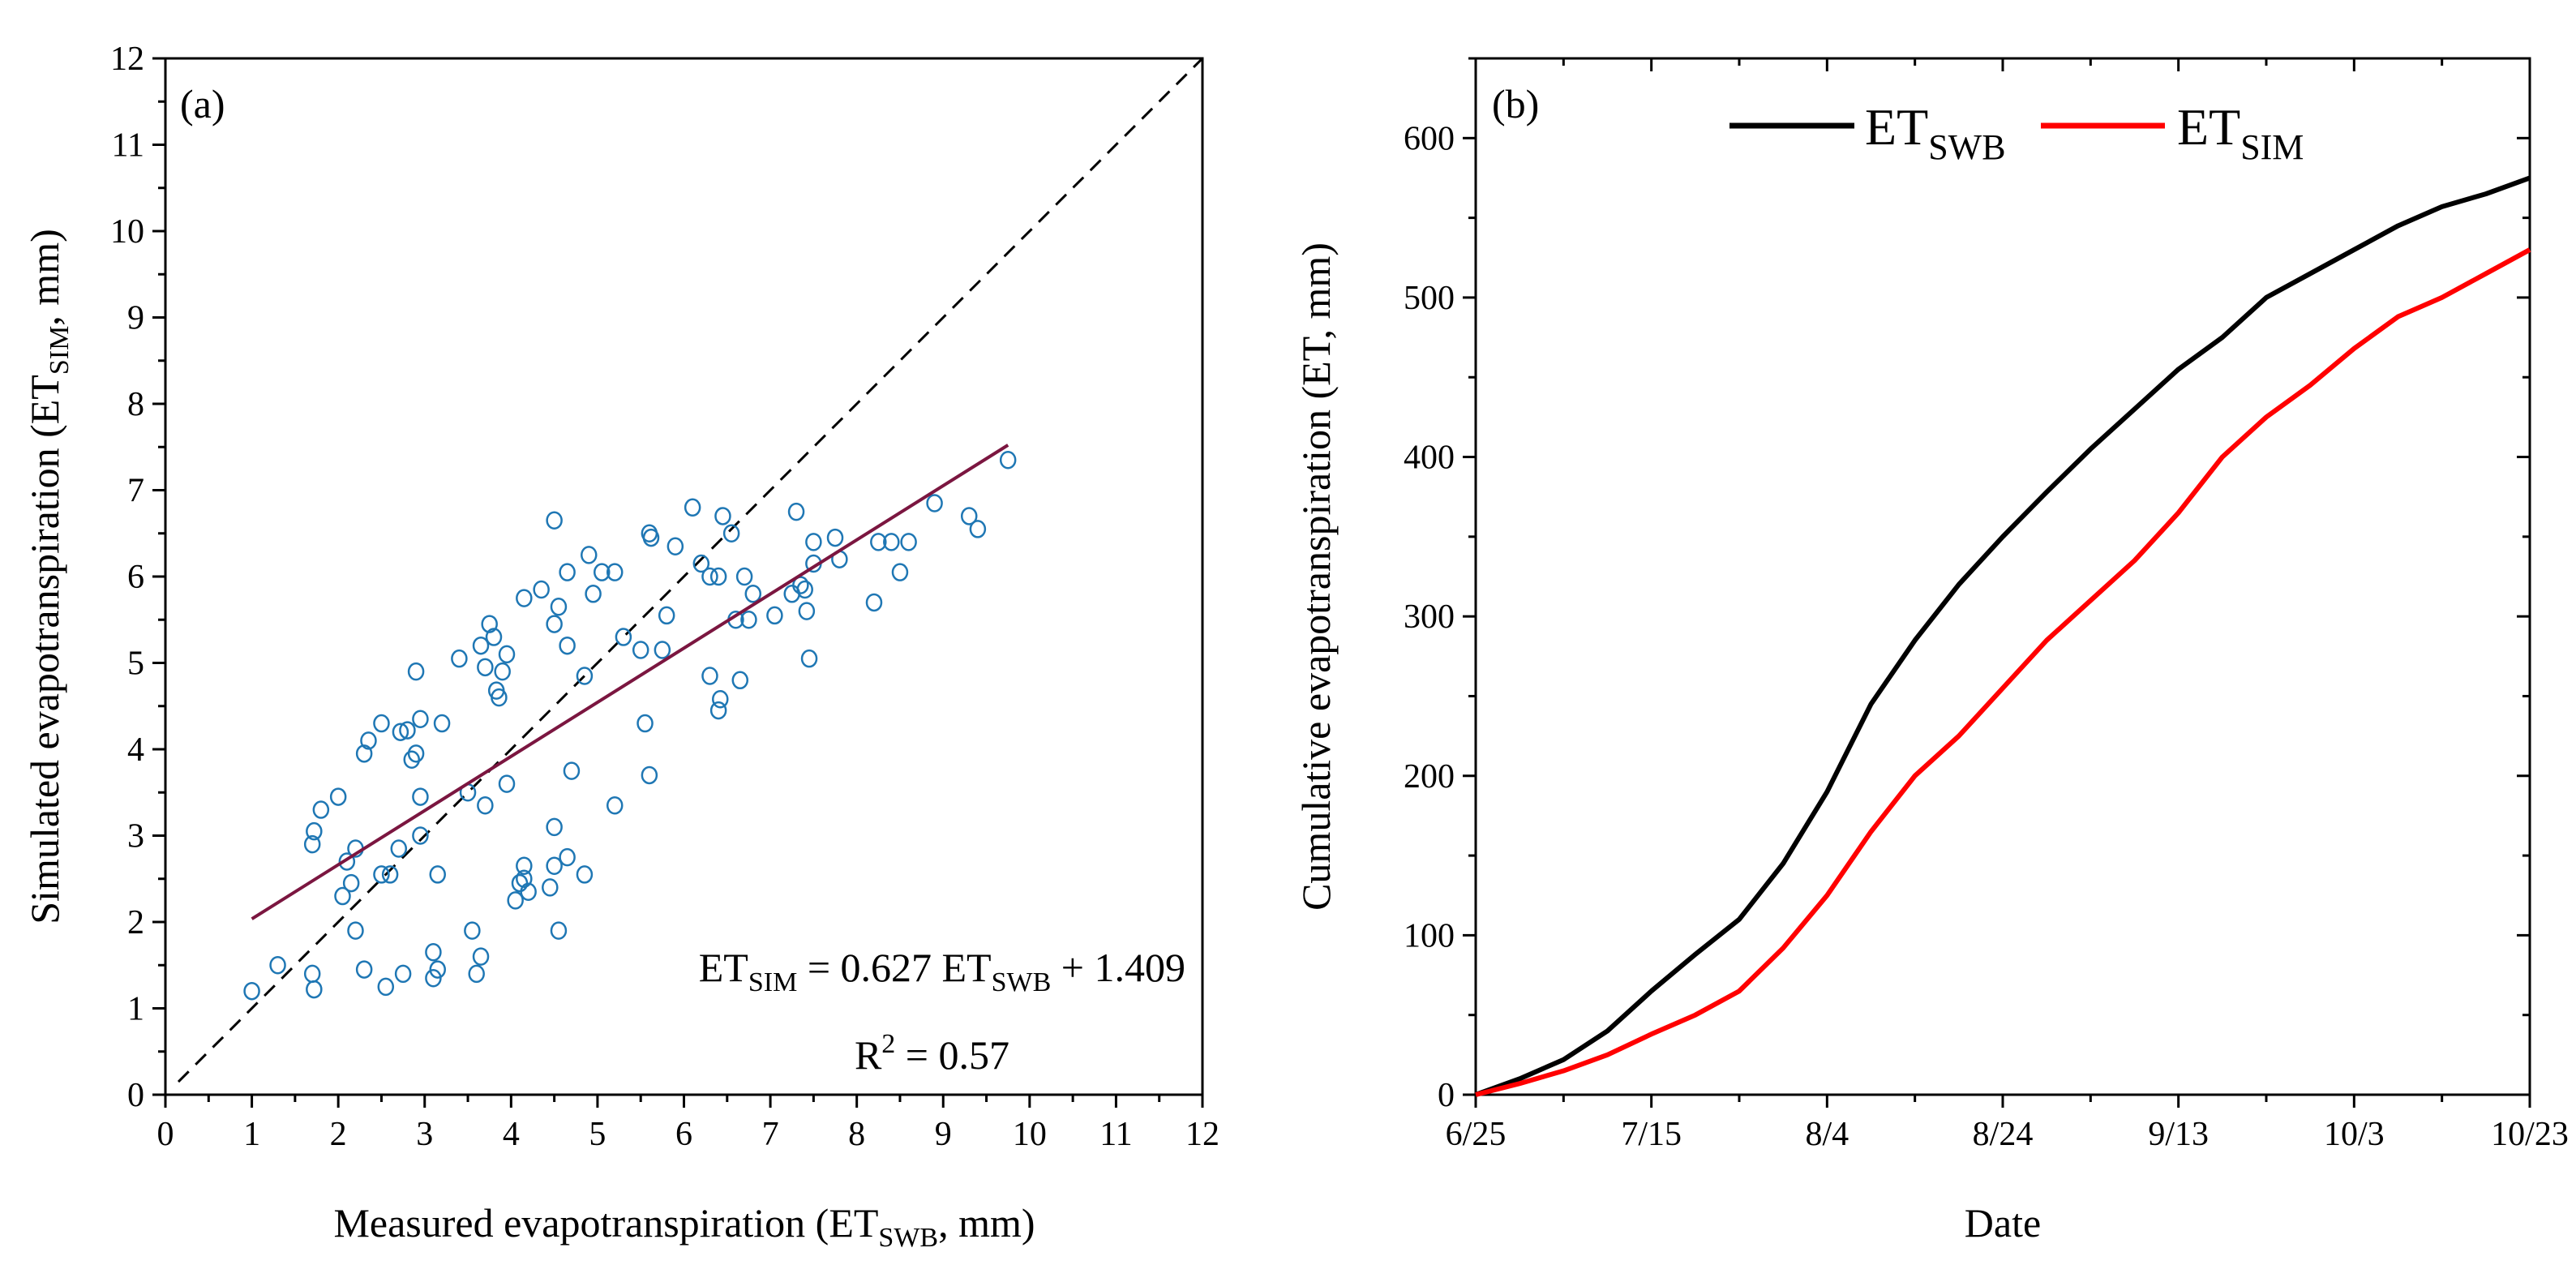 This screenshot has height=1265, width=2576. What do you see at coordinates (135, 664) in the screenshot?
I see `y-tick-label: 5` at bounding box center [135, 664].